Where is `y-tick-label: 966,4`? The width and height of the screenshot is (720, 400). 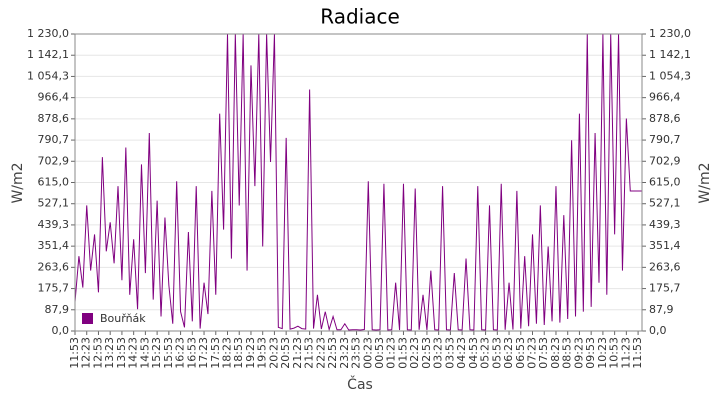
y-tick-label: 966,4 is located at coordinates (54, 97).